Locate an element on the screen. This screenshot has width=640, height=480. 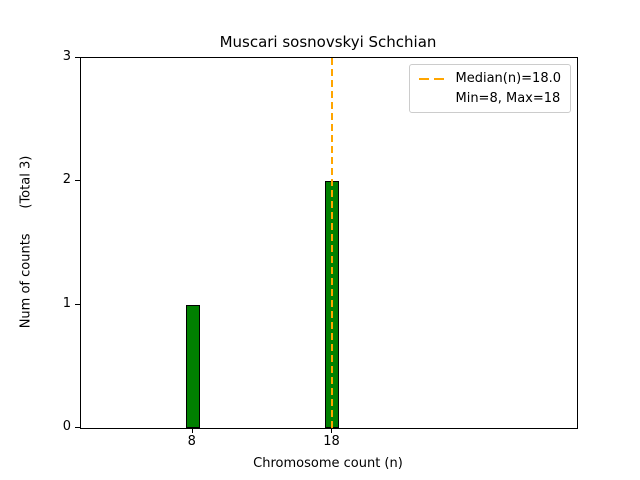
dashed-line-legend-icon is located at coordinates (433, 78).